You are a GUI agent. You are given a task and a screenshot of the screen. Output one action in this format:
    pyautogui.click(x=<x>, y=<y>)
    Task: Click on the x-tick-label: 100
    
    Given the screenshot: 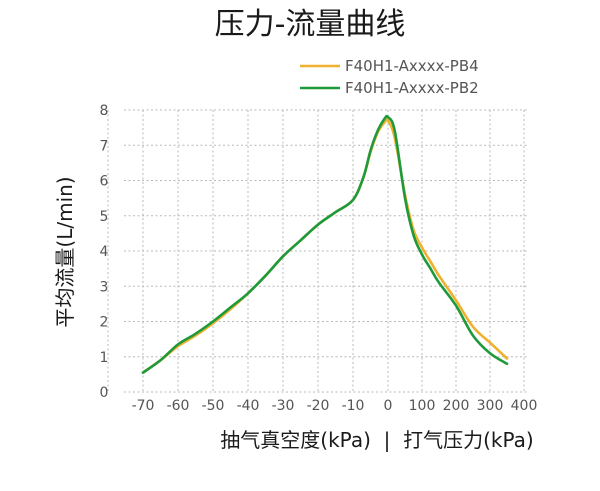 What is the action you would take?
    pyautogui.click(x=422, y=406)
    